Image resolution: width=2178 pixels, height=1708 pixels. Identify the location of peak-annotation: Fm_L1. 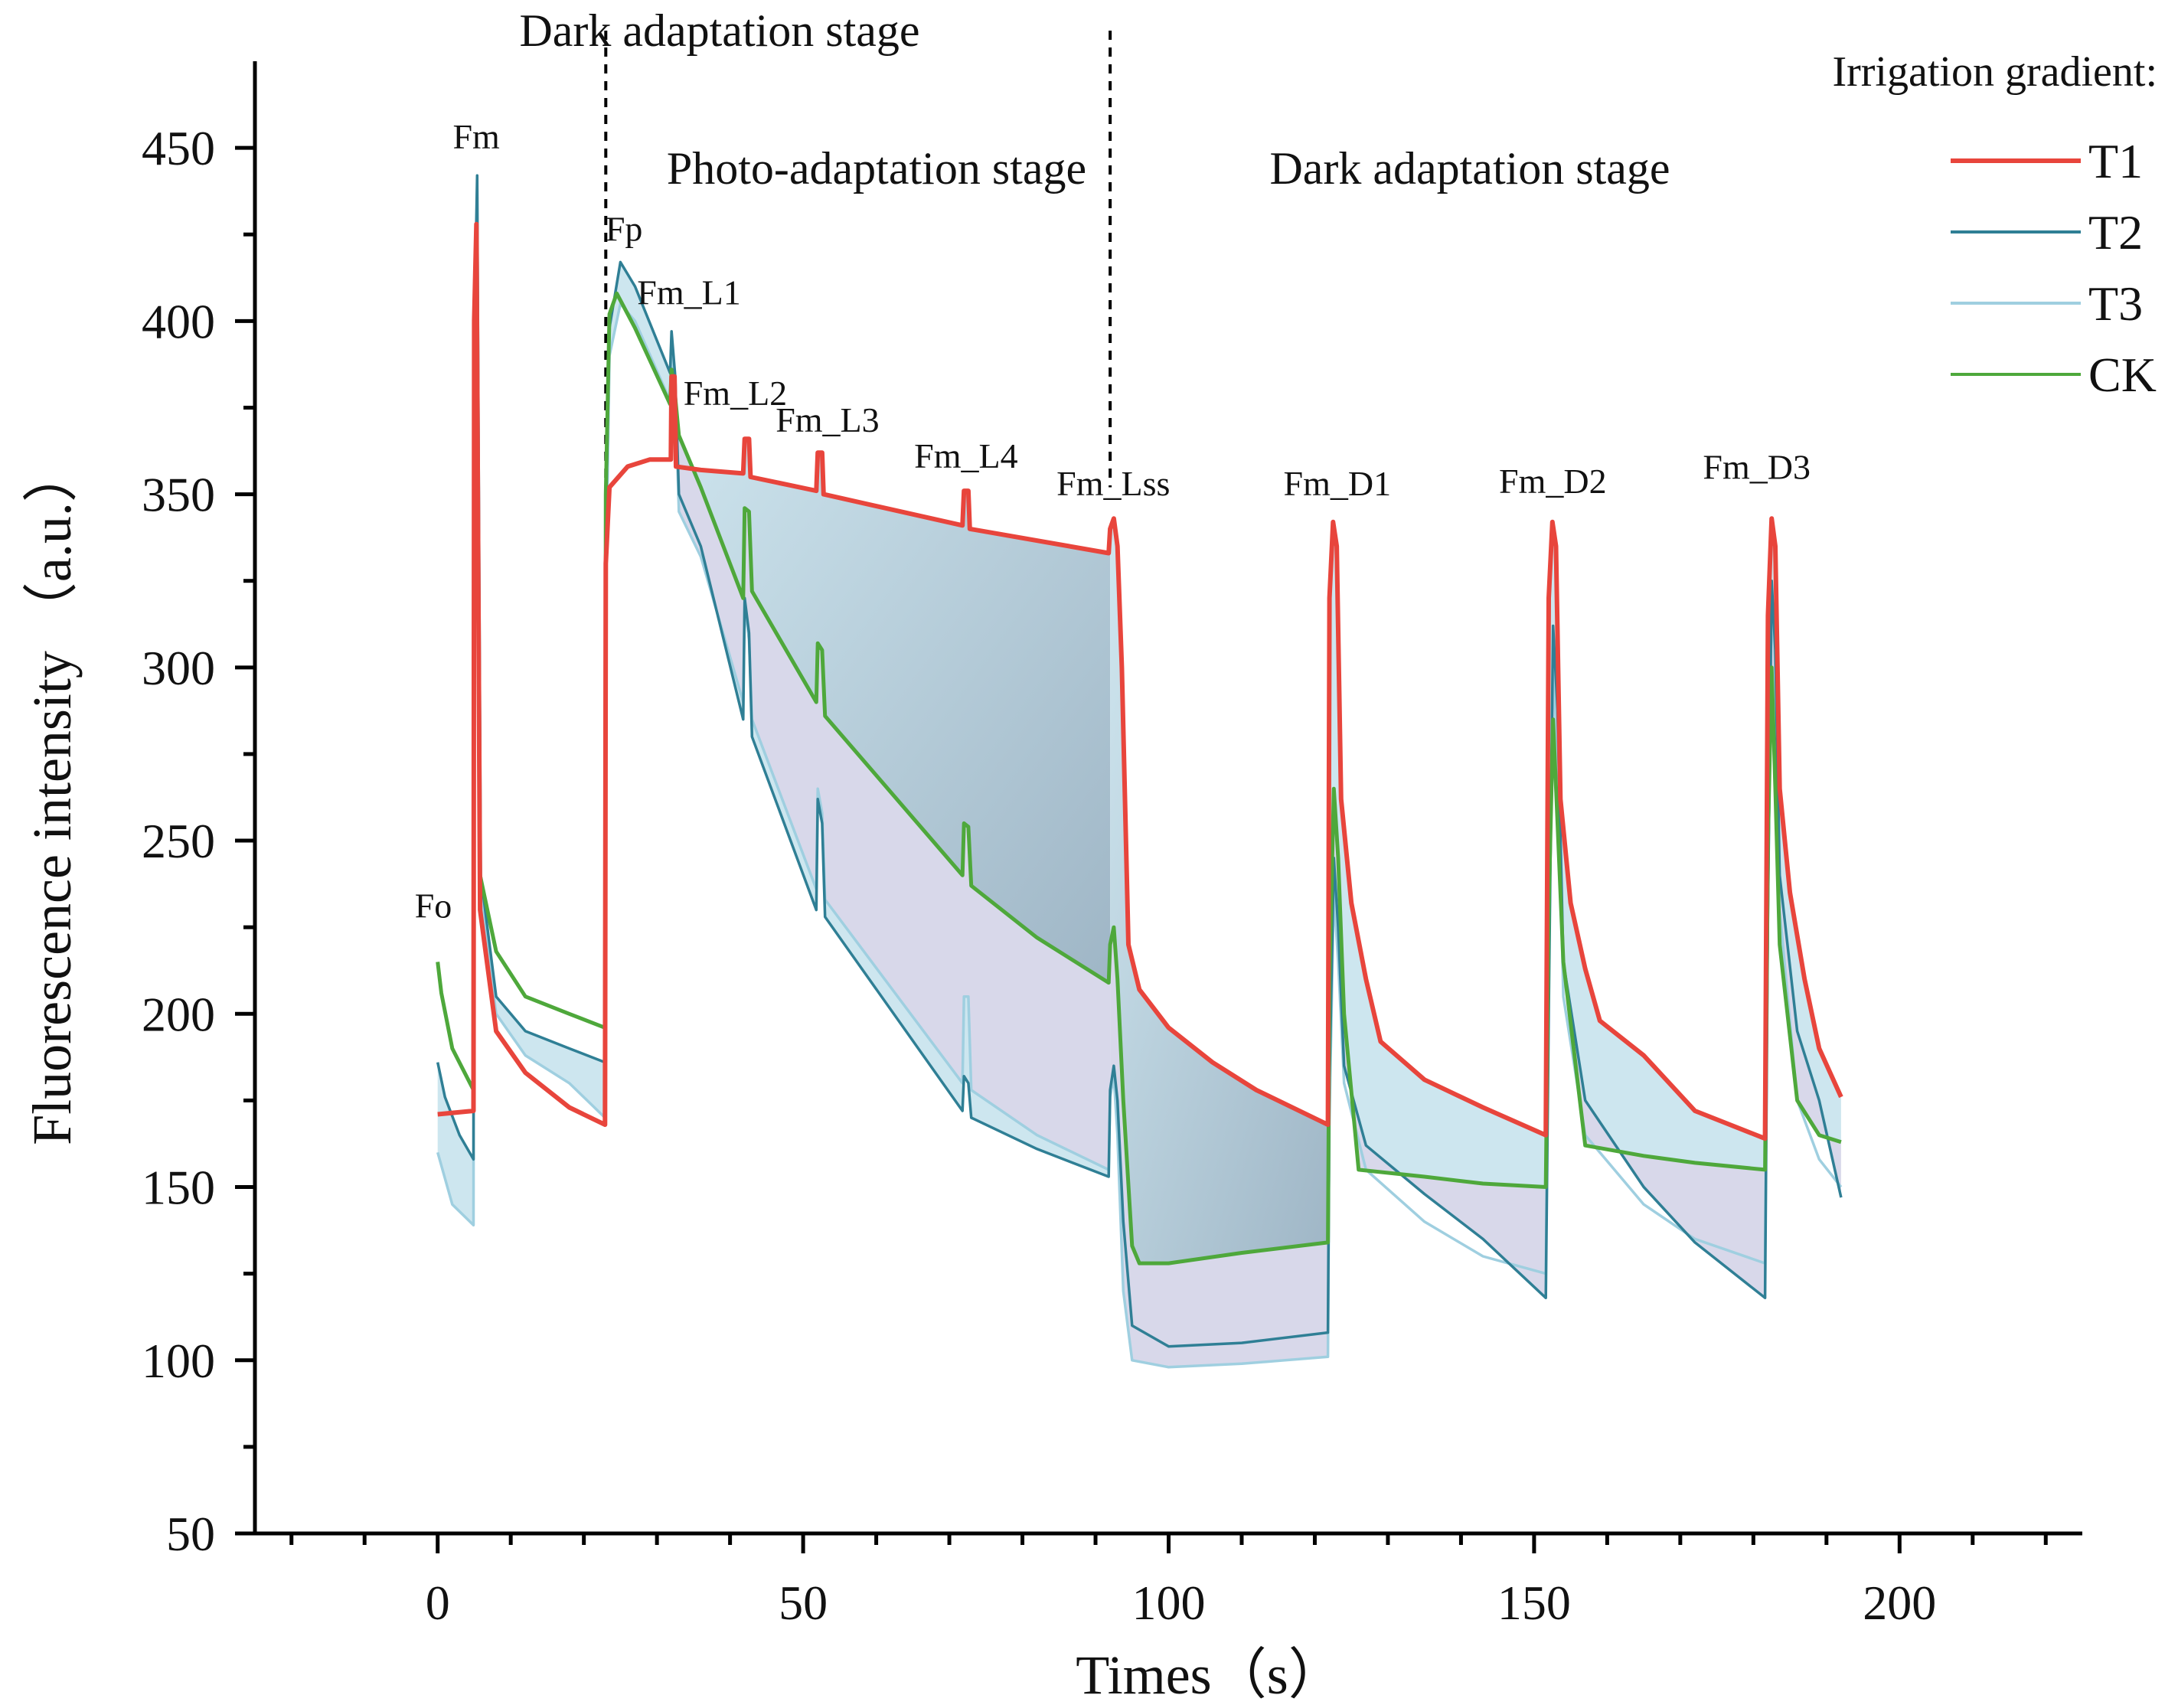
(688, 292).